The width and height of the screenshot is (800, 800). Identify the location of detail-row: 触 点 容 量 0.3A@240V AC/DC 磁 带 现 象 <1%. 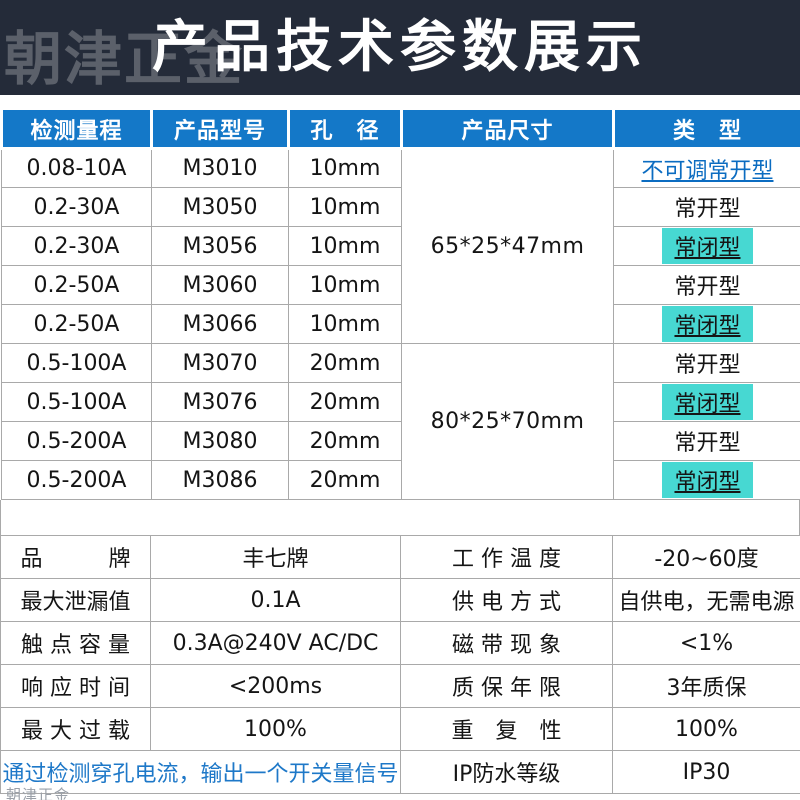
(400, 643).